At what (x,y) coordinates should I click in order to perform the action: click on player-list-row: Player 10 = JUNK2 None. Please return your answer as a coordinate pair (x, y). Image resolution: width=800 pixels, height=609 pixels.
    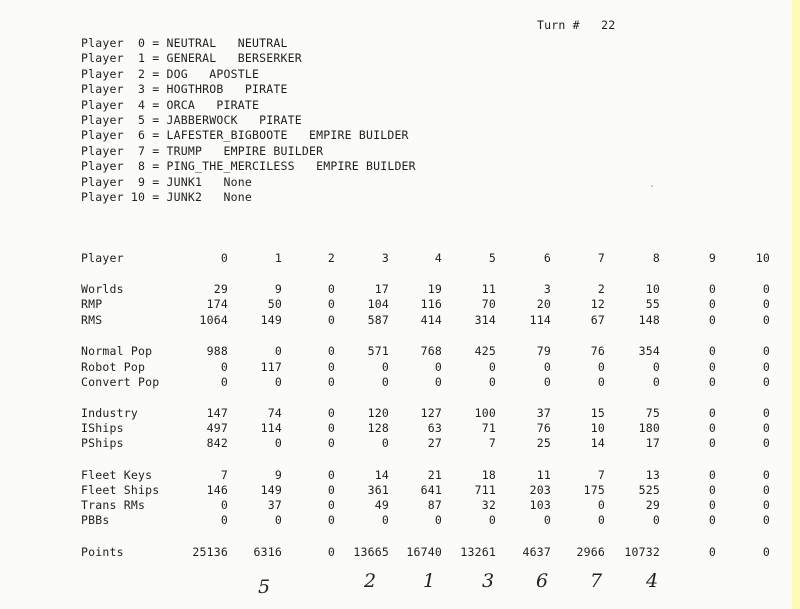
    Looking at the image, I should click on (166, 197).